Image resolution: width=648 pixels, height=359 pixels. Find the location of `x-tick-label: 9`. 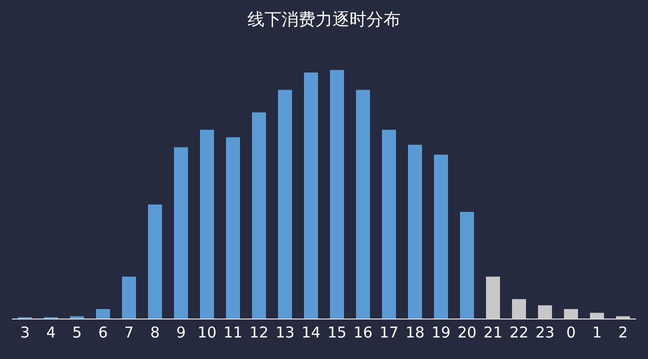

x-tick-label: 9 is located at coordinates (181, 333).